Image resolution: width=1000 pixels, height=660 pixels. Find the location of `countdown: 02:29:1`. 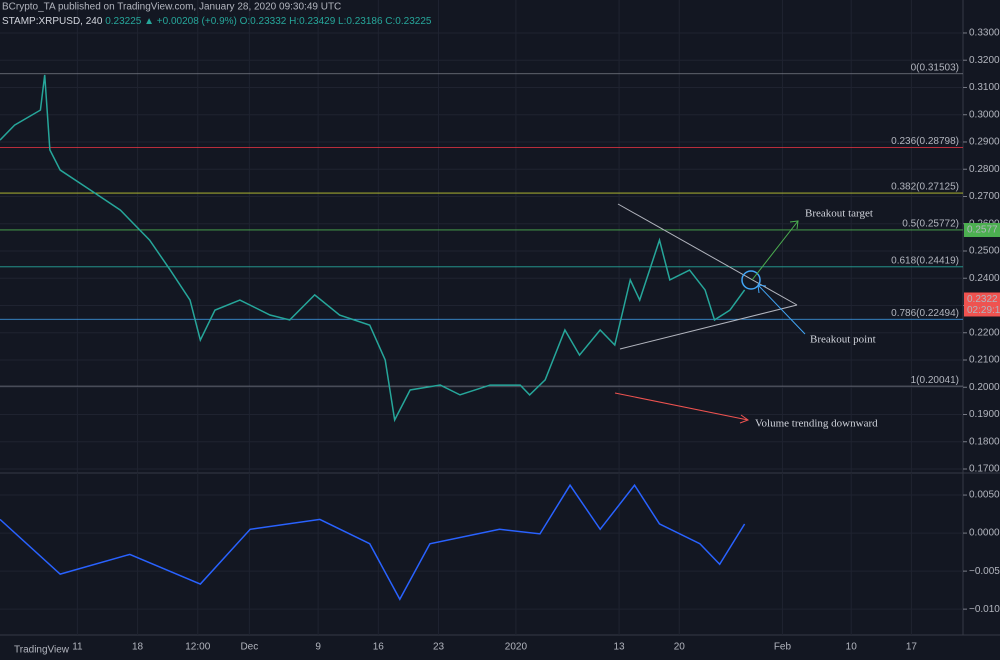

countdown: 02:29:1 is located at coordinates (983, 310).